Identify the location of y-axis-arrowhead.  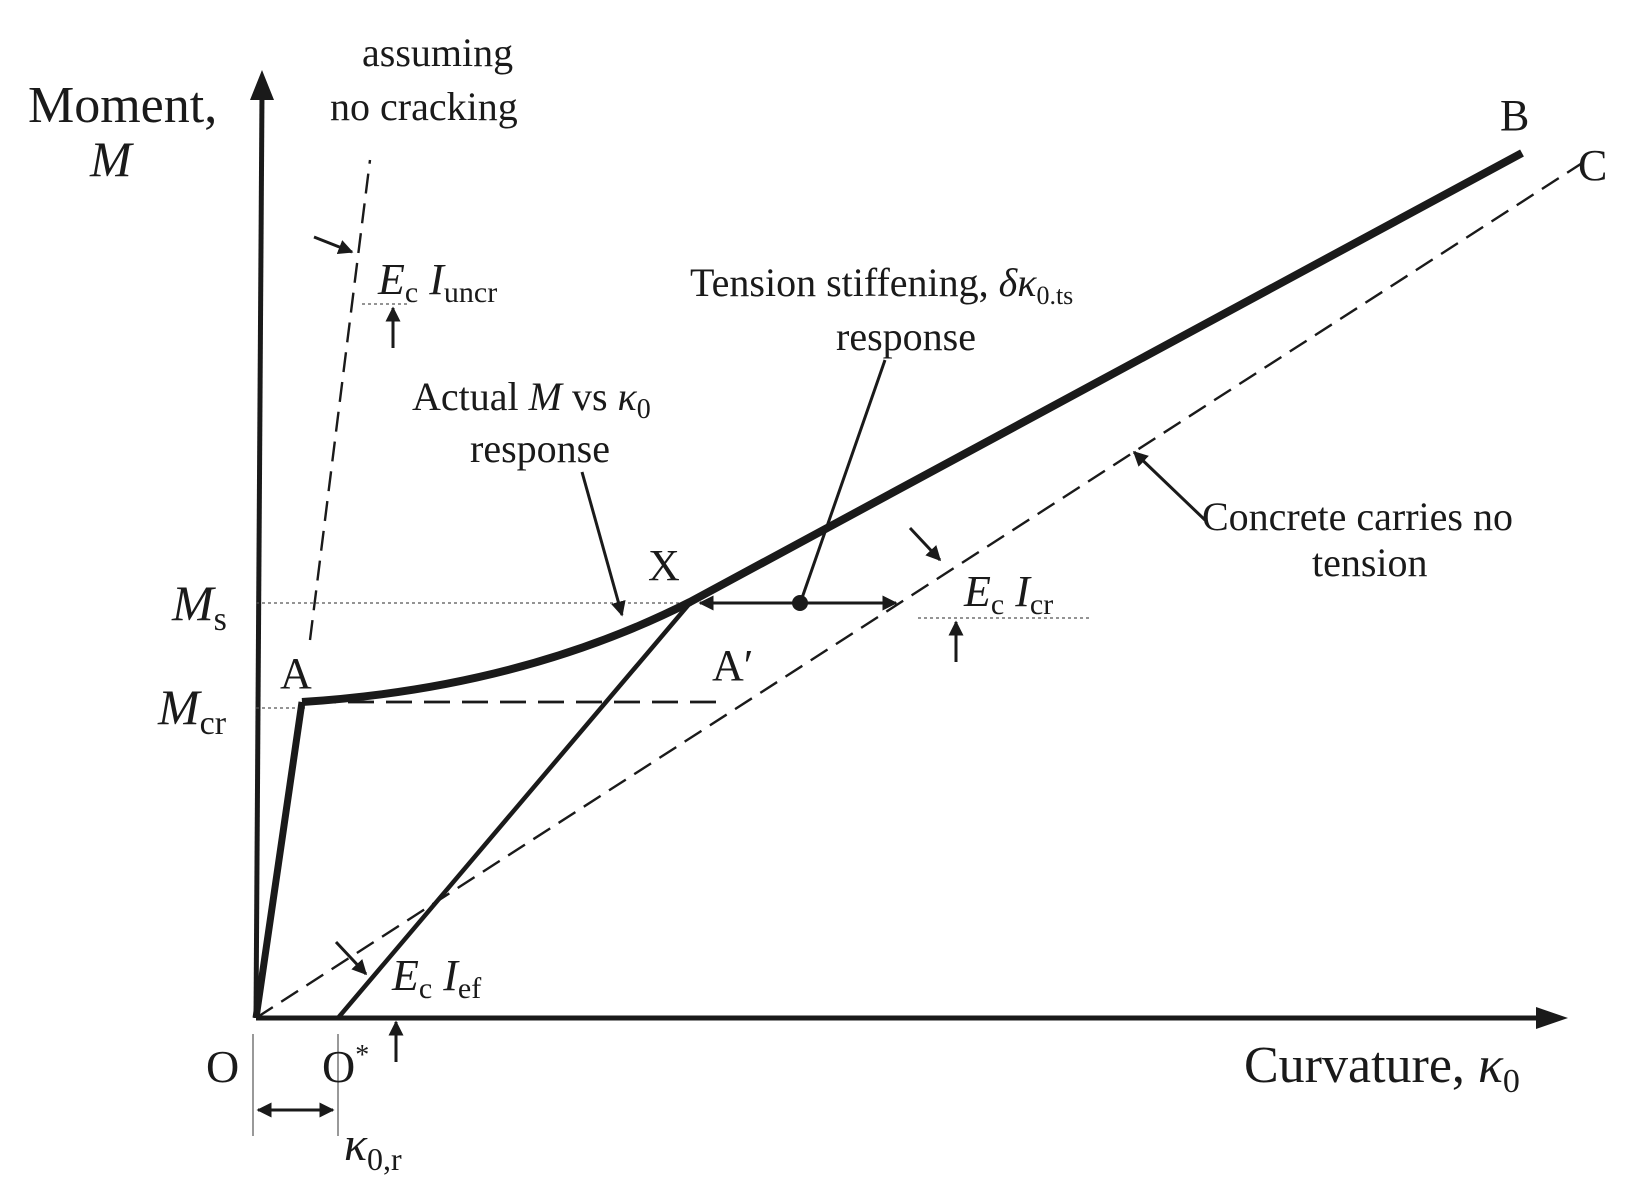
(262, 85).